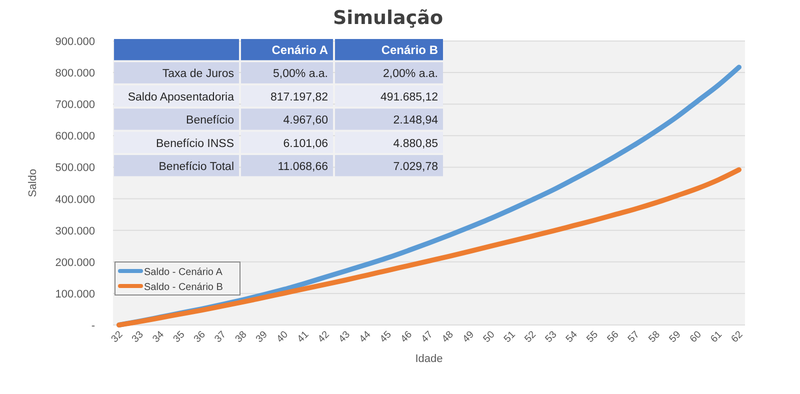 Image resolution: width=800 pixels, height=394 pixels. Describe the element at coordinates (365, 337) in the screenshot. I see `x-tick-label: 44` at that location.